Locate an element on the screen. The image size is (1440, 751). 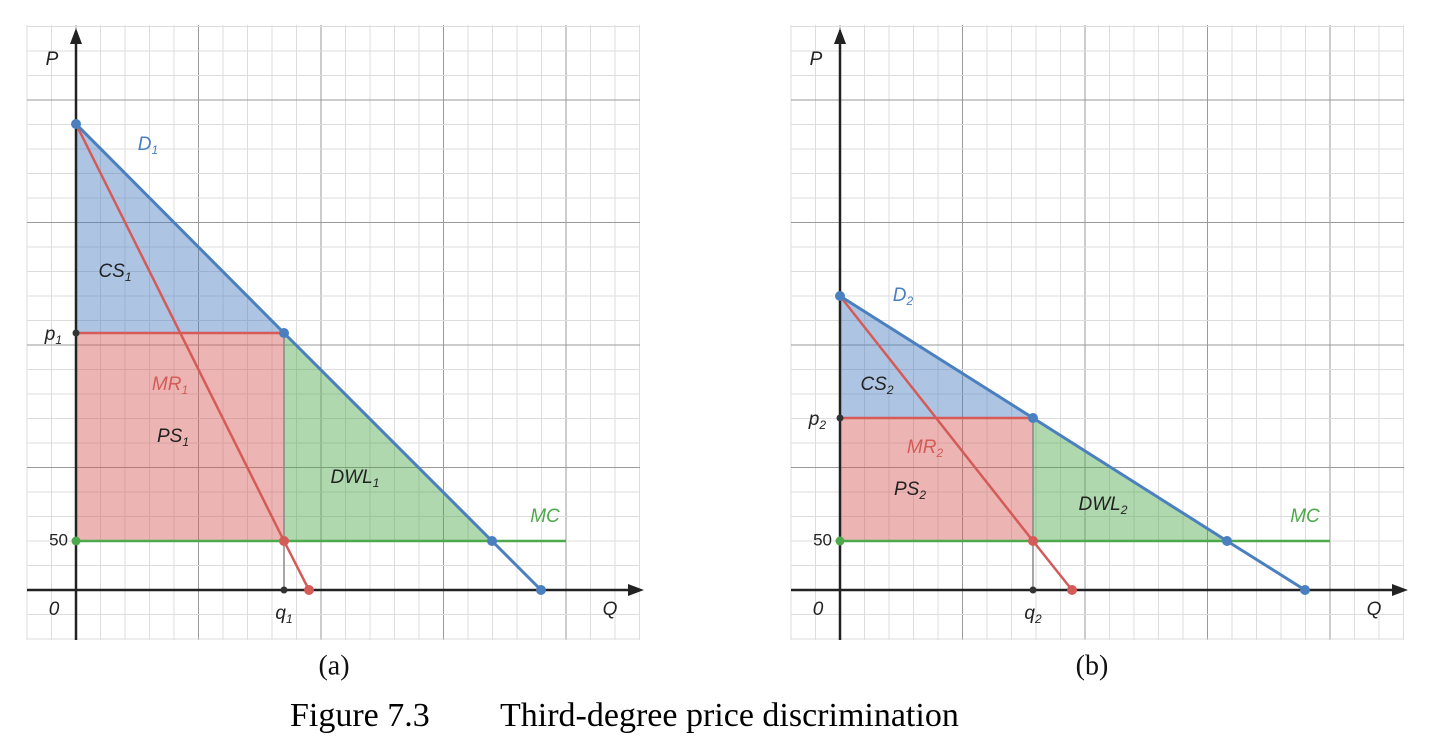
q-label: q2 is located at coordinates (1033, 614).